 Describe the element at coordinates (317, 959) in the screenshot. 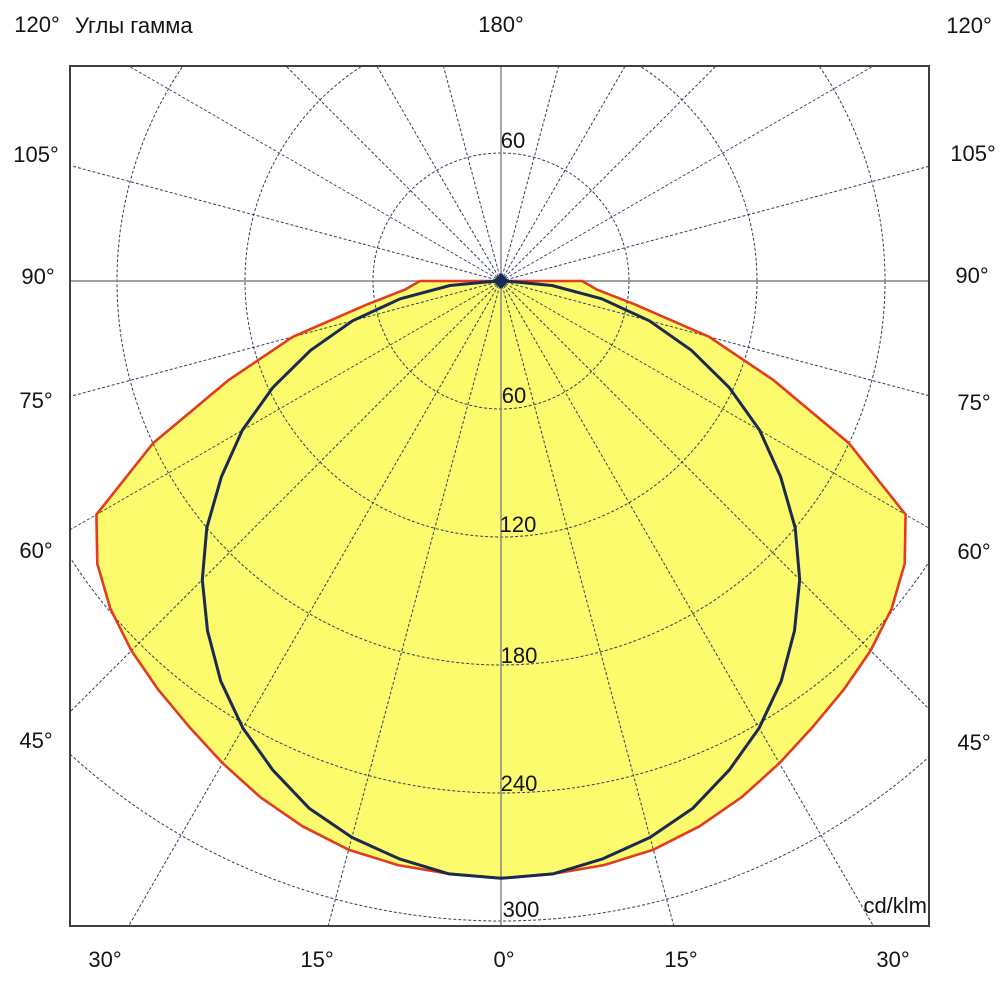

I see `gamma-angle-label-bottom-1: 15°` at that location.